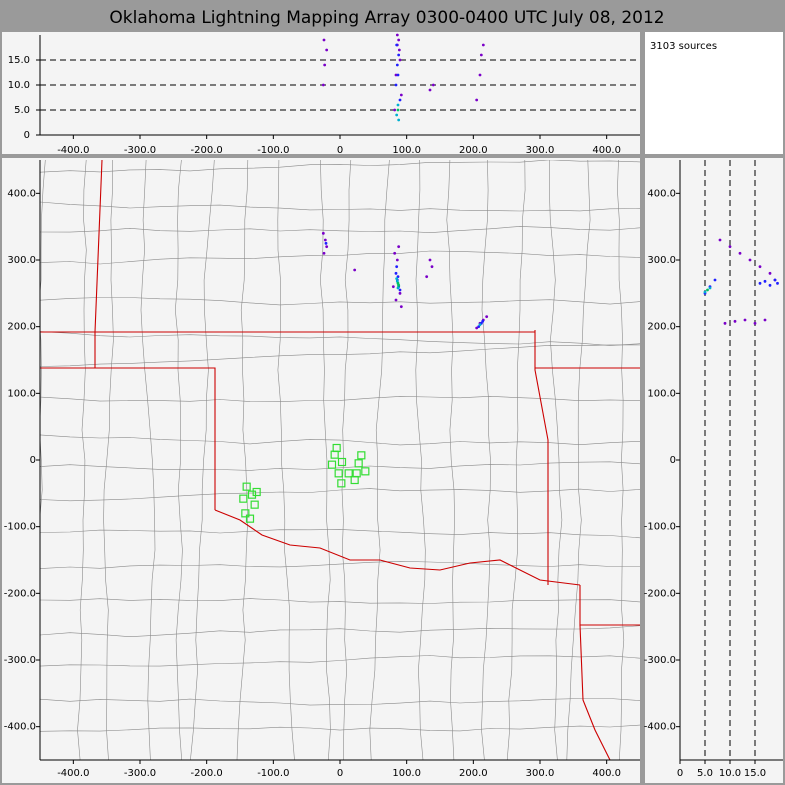  Describe the element at coordinates (660, 660) in the screenshot. I see `y-tick-label: -300.0` at that location.